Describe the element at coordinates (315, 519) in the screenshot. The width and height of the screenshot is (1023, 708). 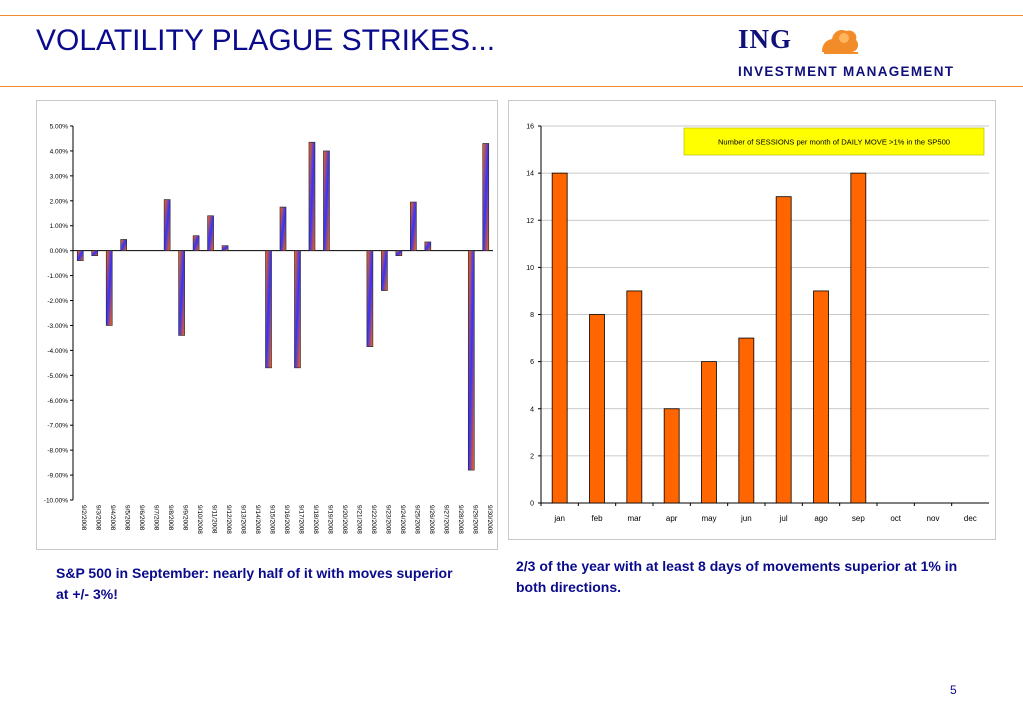
I see `x-tick-label: 9/18/2008` at that location.